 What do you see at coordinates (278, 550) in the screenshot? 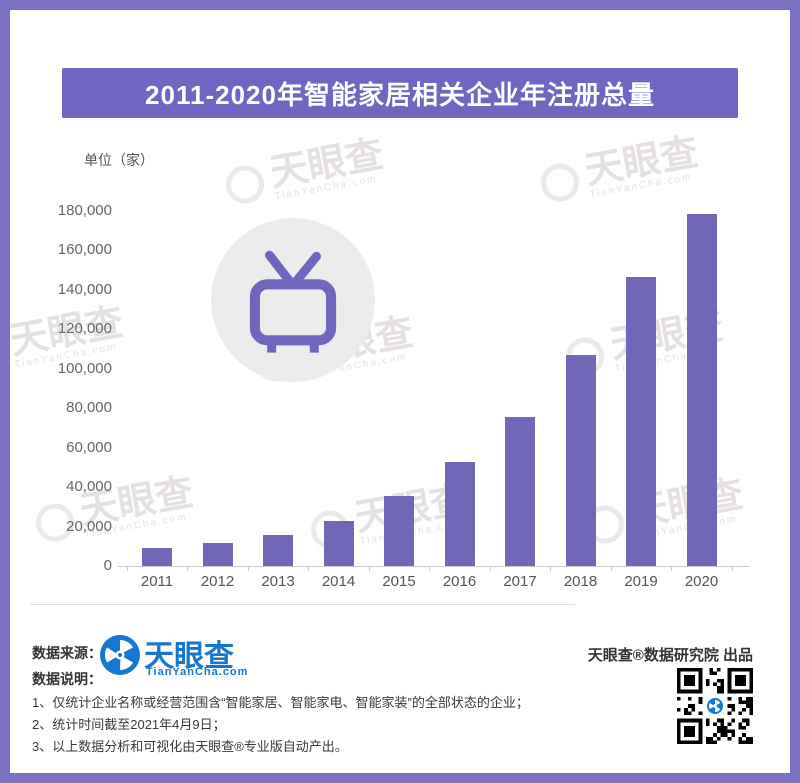
I see `bar-2013` at bounding box center [278, 550].